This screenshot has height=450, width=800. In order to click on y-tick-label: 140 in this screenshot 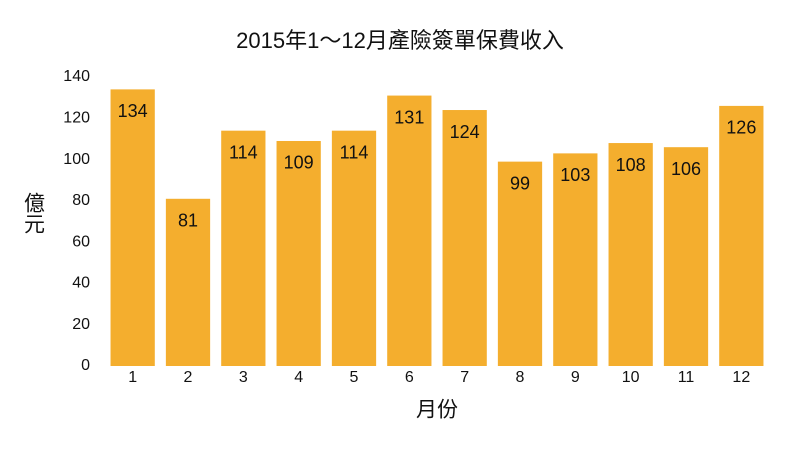, I will do `click(76, 76)`.